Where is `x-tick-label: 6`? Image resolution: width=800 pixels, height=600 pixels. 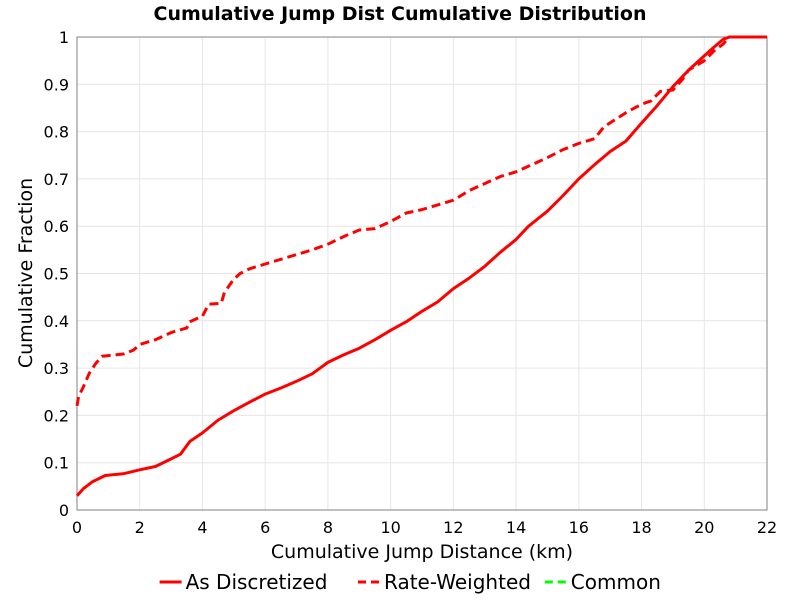
x-tick-label: 6 is located at coordinates (265, 527).